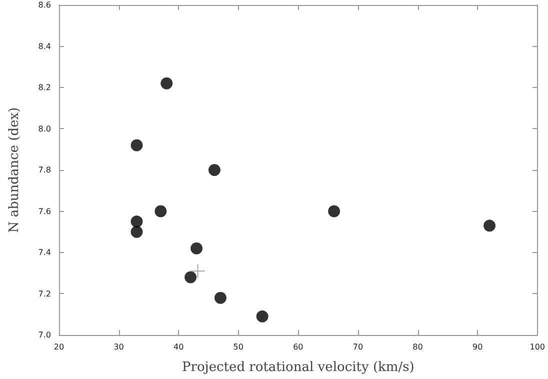 The height and width of the screenshot is (379, 548). Describe the element at coordinates (358, 347) in the screenshot. I see `x-tick-label: 70` at that location.